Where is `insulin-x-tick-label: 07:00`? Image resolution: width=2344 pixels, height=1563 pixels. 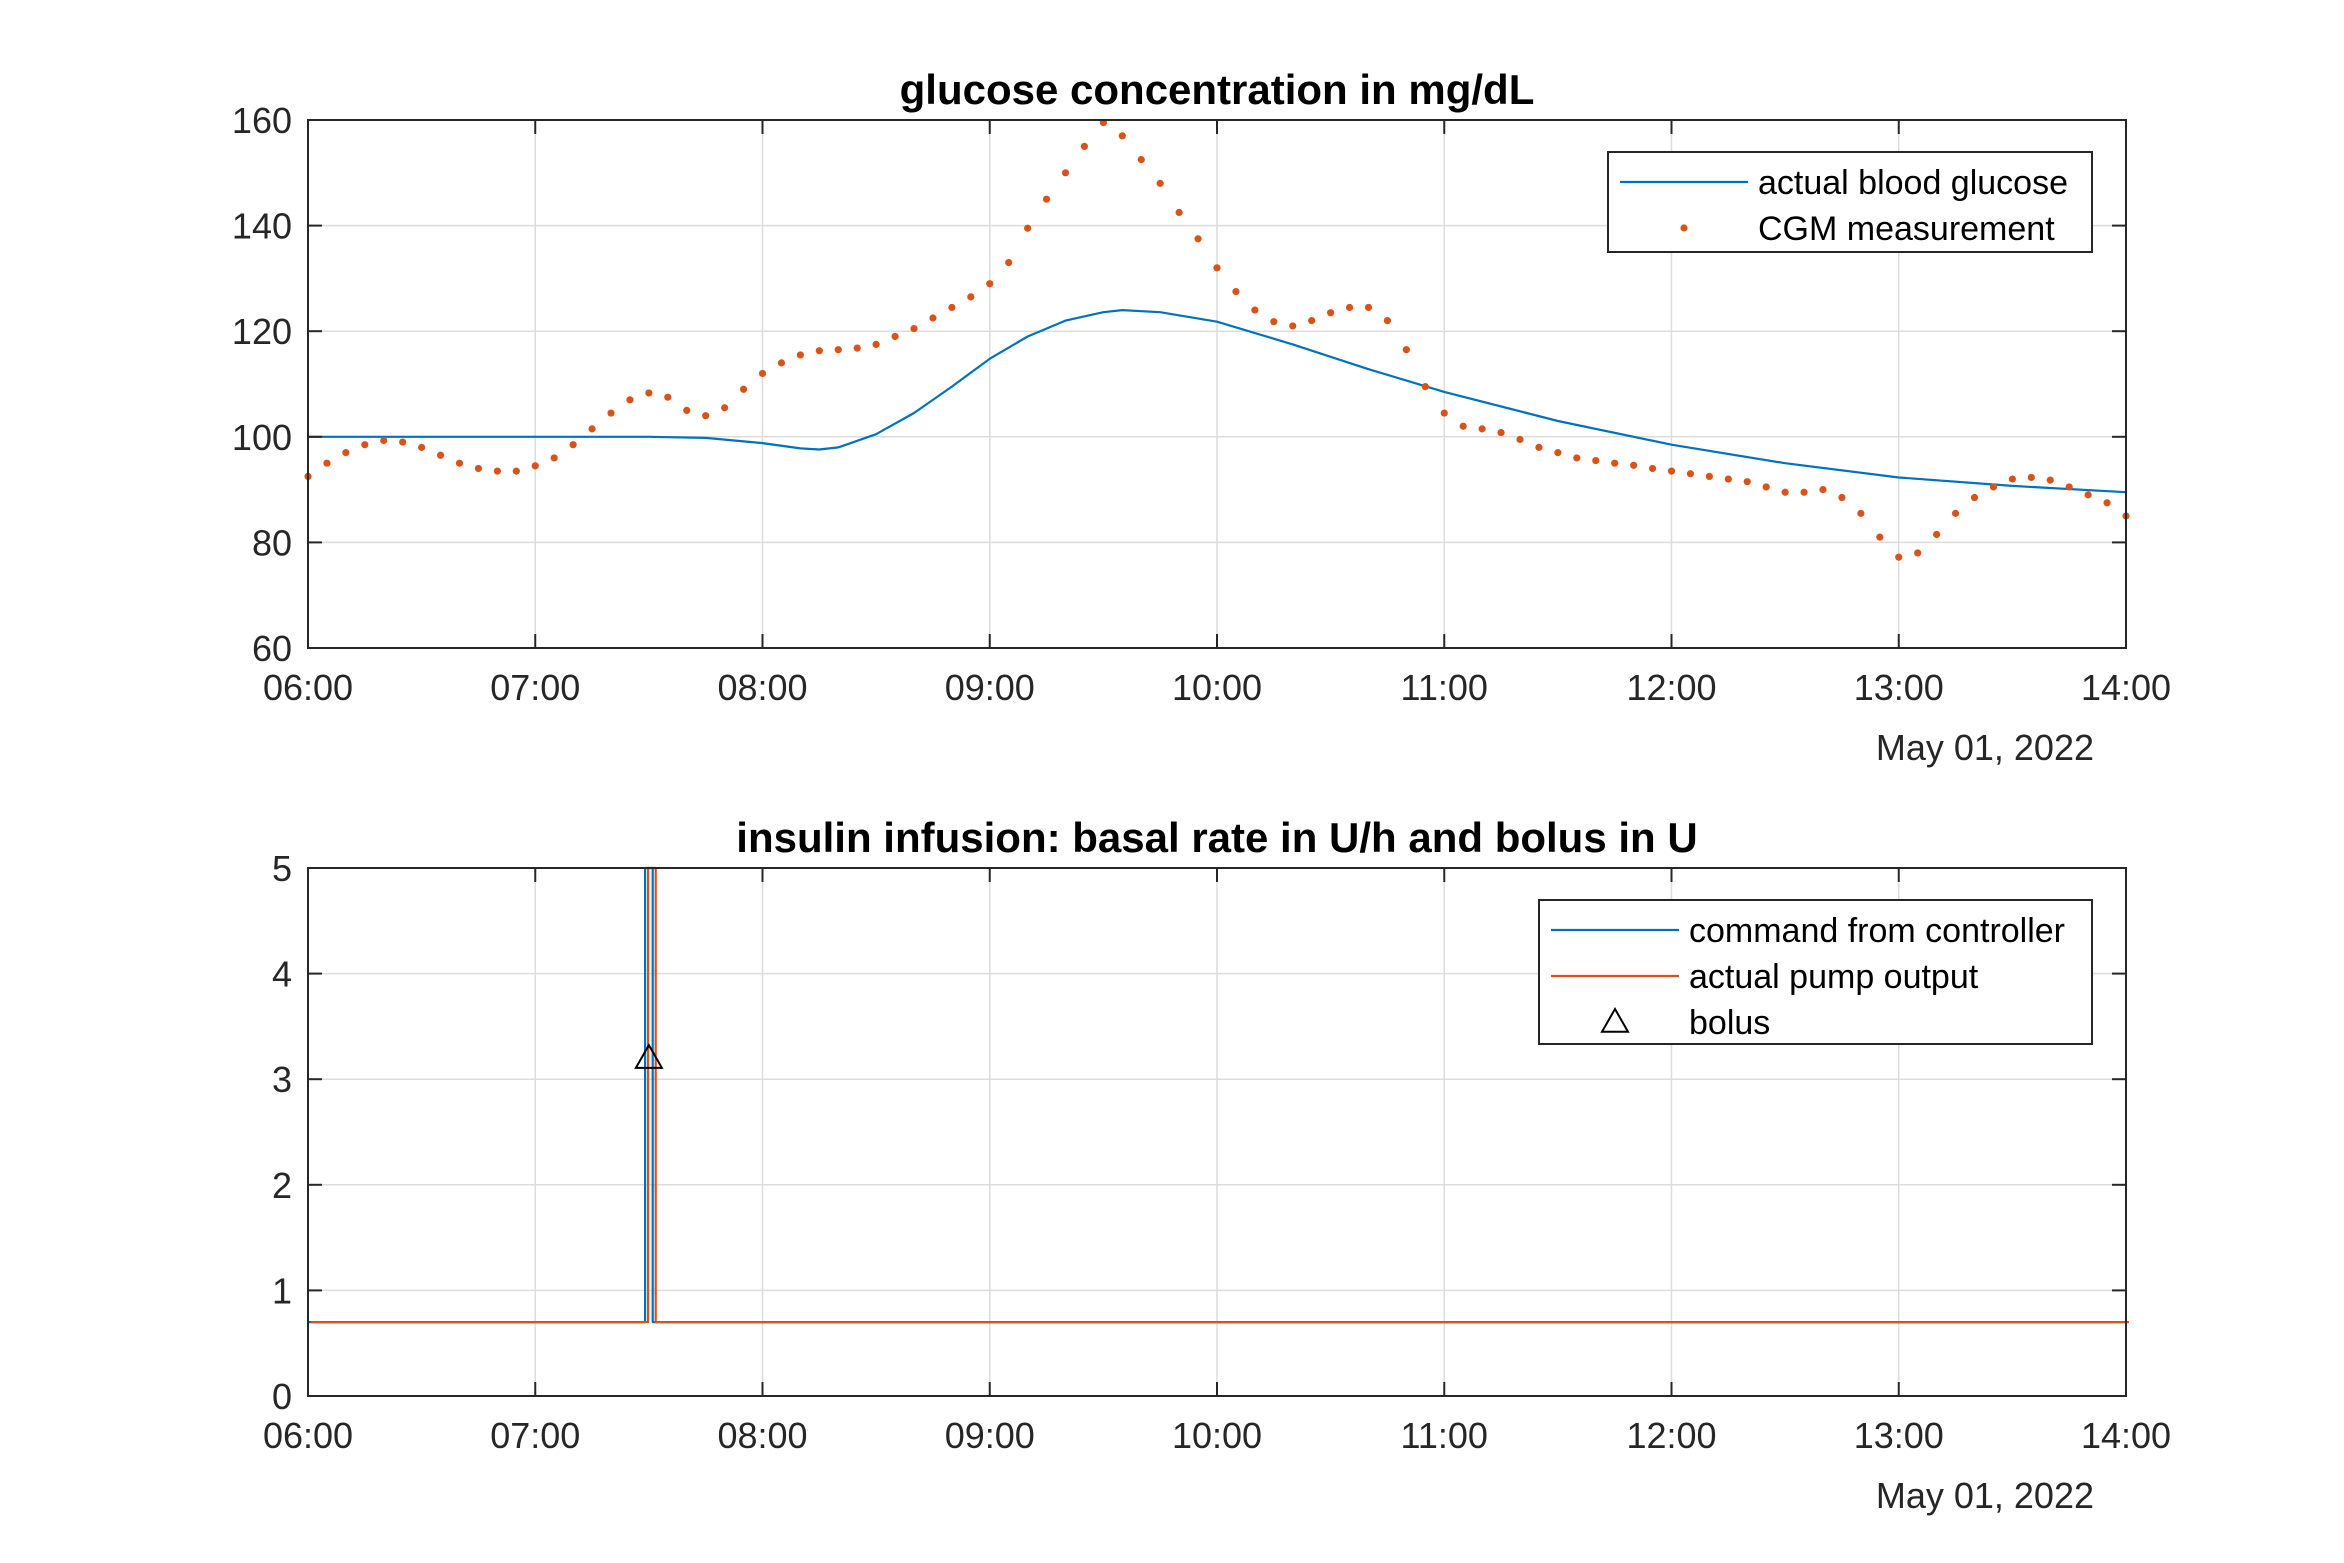
insulin-x-tick-label: 07:00 is located at coordinates (535, 1435).